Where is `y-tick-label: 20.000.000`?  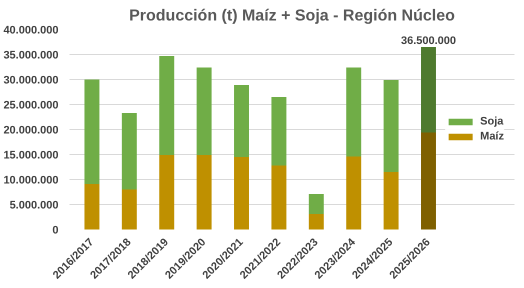 y-tick-label: 20.000.000 is located at coordinates (31, 130).